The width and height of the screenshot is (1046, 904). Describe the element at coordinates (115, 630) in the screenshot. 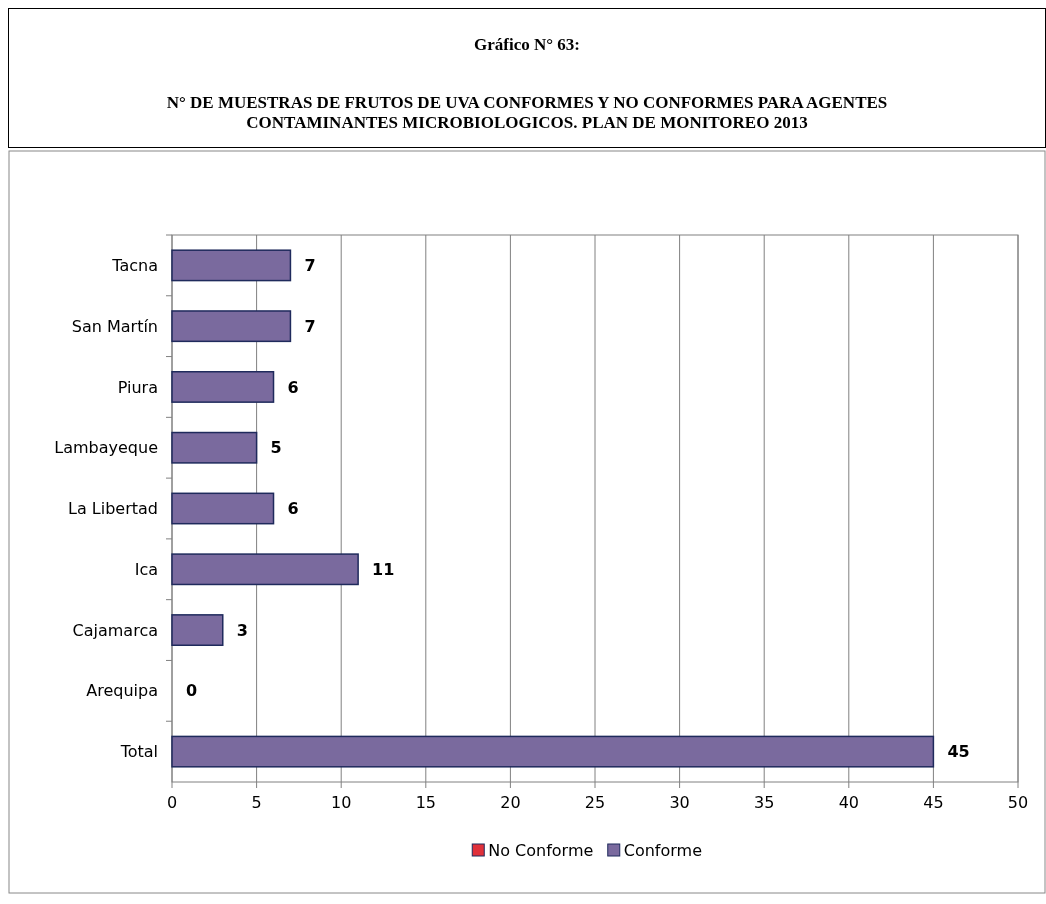

I see `y-tick-label: Cajamarca` at that location.